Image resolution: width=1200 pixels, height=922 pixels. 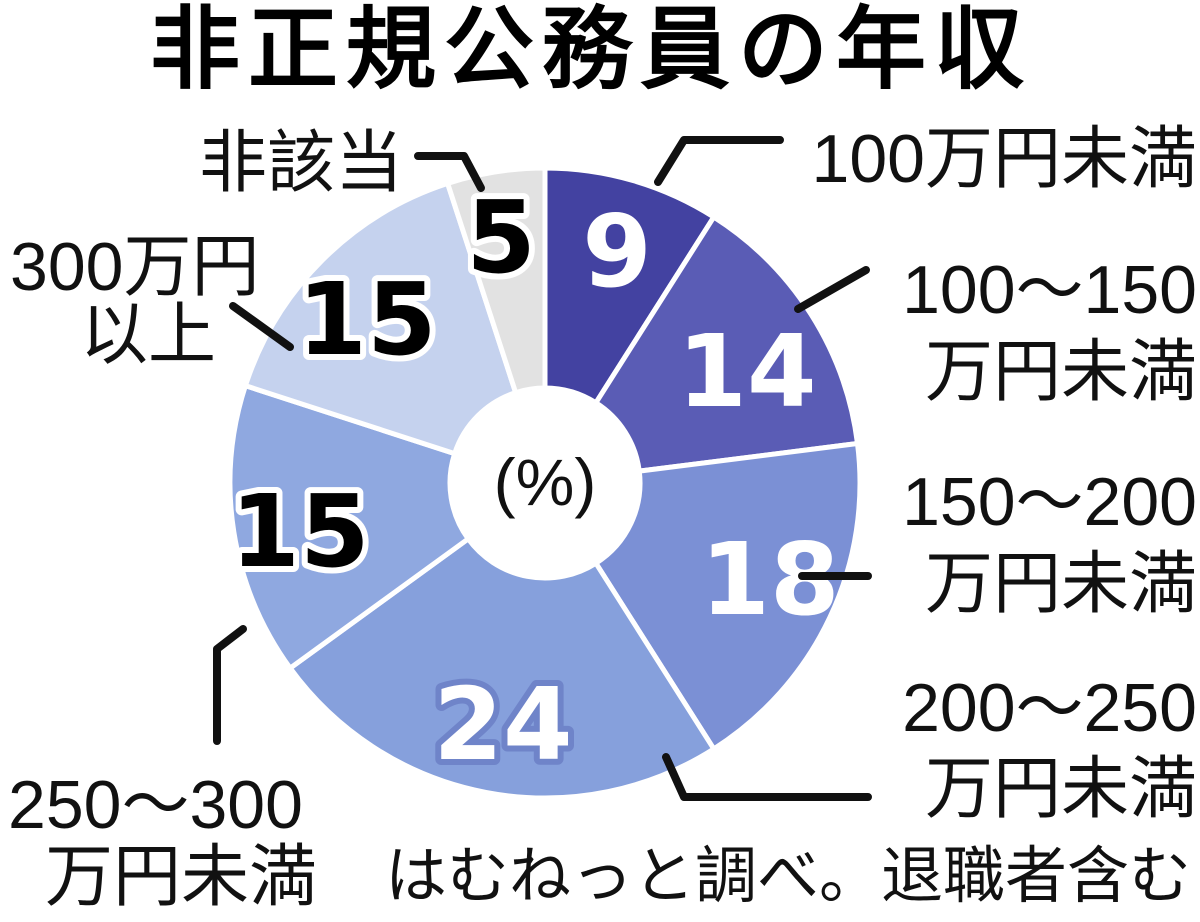 What do you see at coordinates (1049, 290) in the screenshot?
I see `callout-100-150-line1: 100〜150` at bounding box center [1049, 290].